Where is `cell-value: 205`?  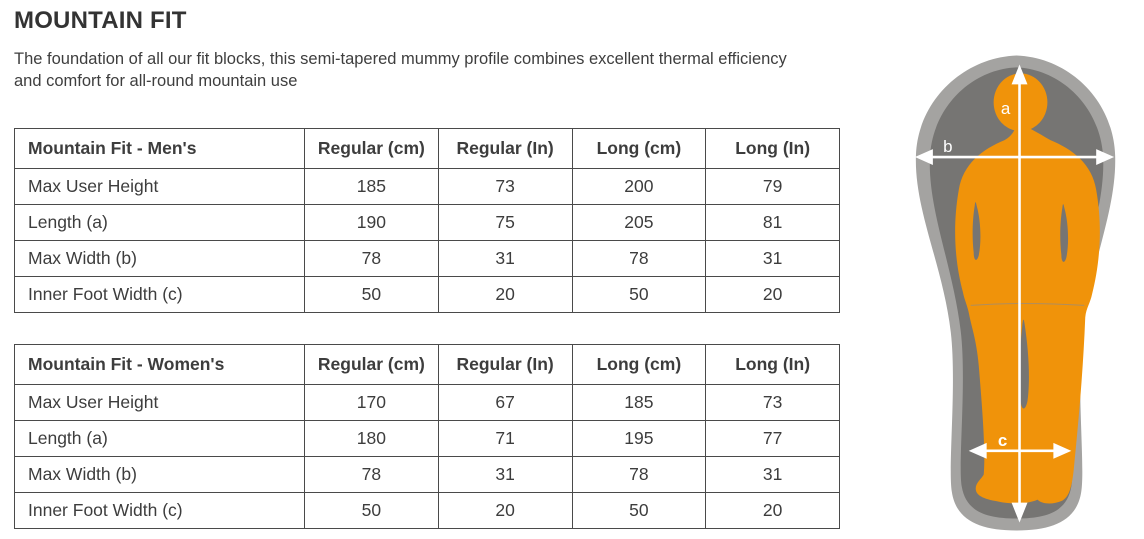
cell-value: 205 is located at coordinates (639, 222).